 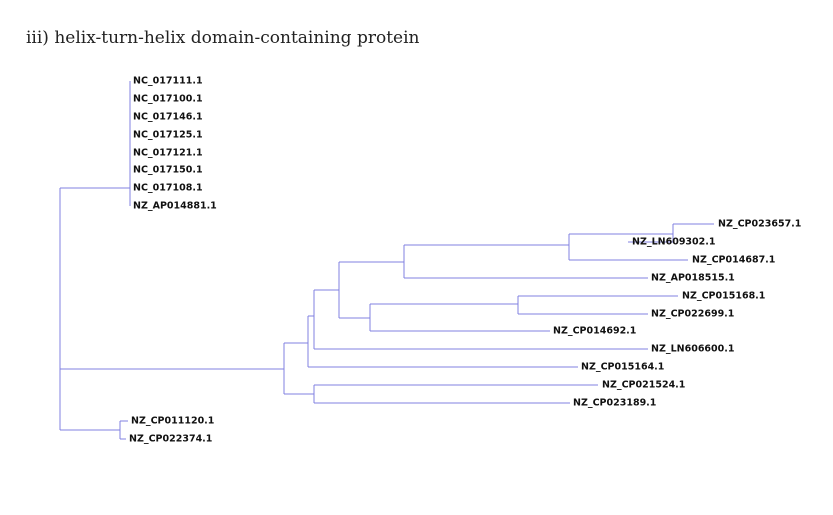 What do you see at coordinates (733, 260) in the screenshot?
I see `leaf-label-nz-cp014687-1: NZ_CP014687.1` at bounding box center [733, 260].